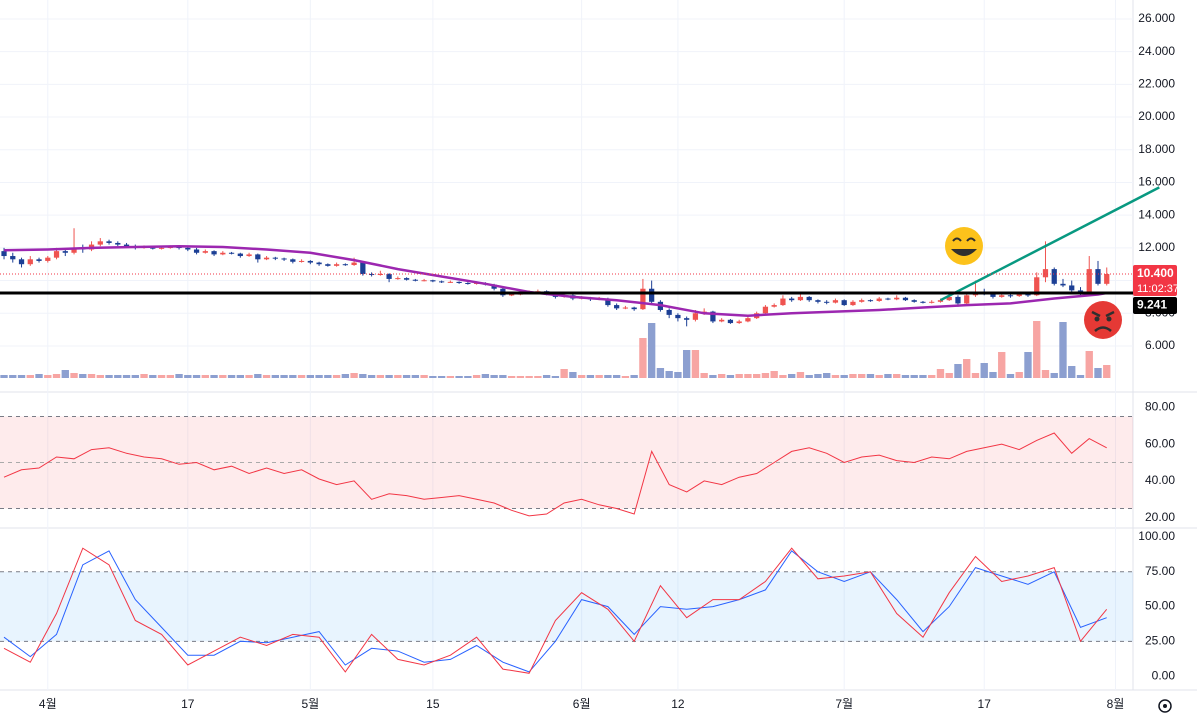  I want to click on rsi-line, so click(555, 474).